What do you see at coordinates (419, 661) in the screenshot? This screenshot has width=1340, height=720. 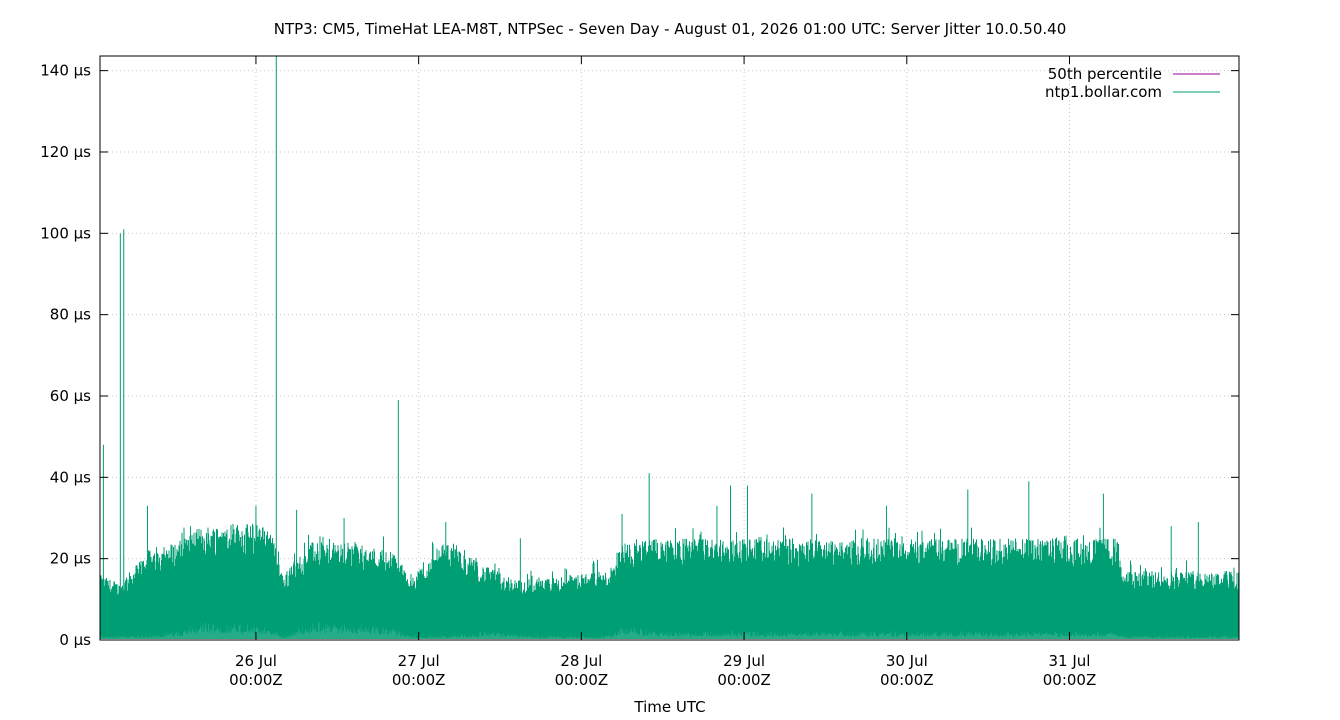 I see `x-tick-label-date: 27 Jul` at bounding box center [419, 661].